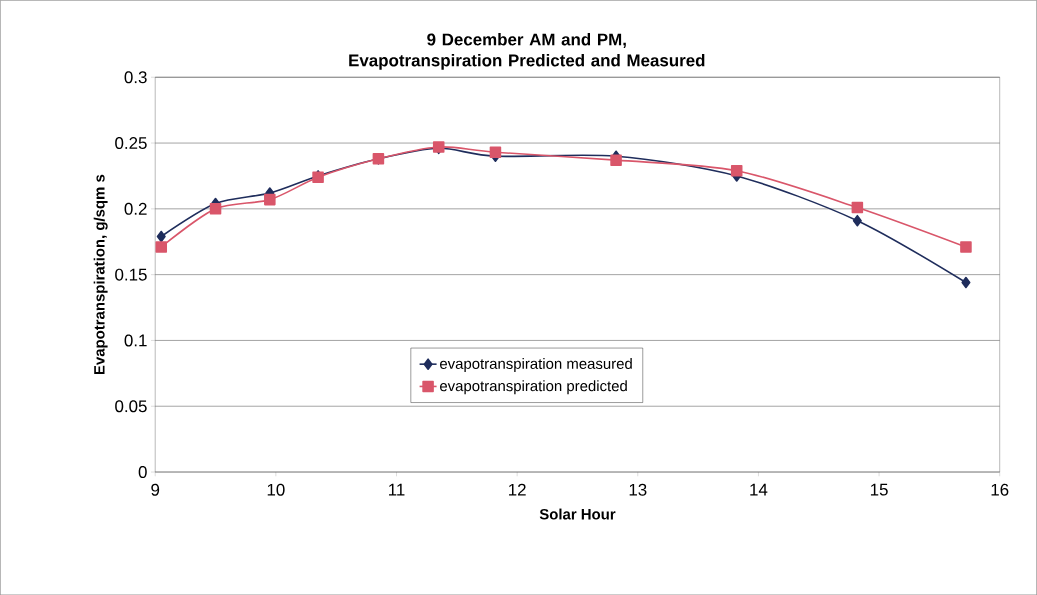  I want to click on x-tick-label: 9, so click(155, 489).